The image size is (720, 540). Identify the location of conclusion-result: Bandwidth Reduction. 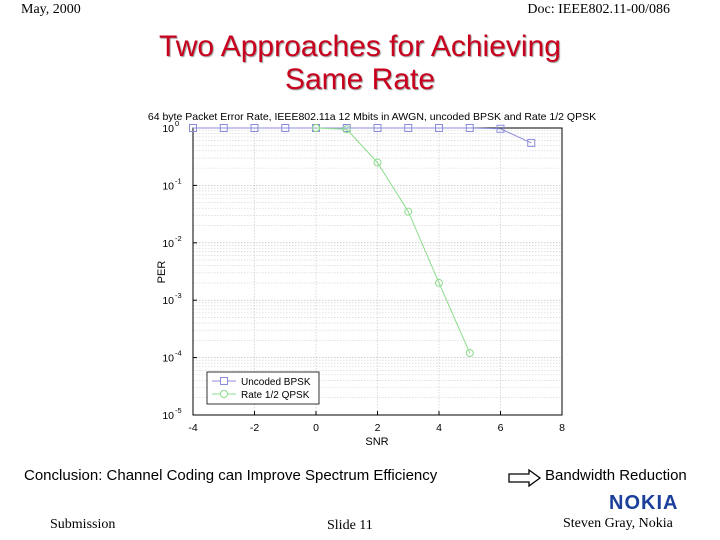
(616, 475).